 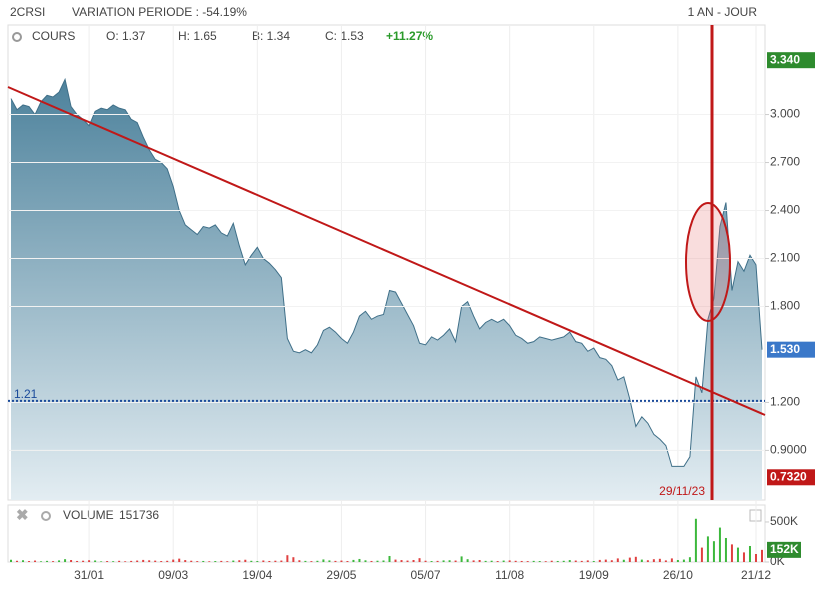 I want to click on marker-date: 29/11/23, so click(x=682, y=491).